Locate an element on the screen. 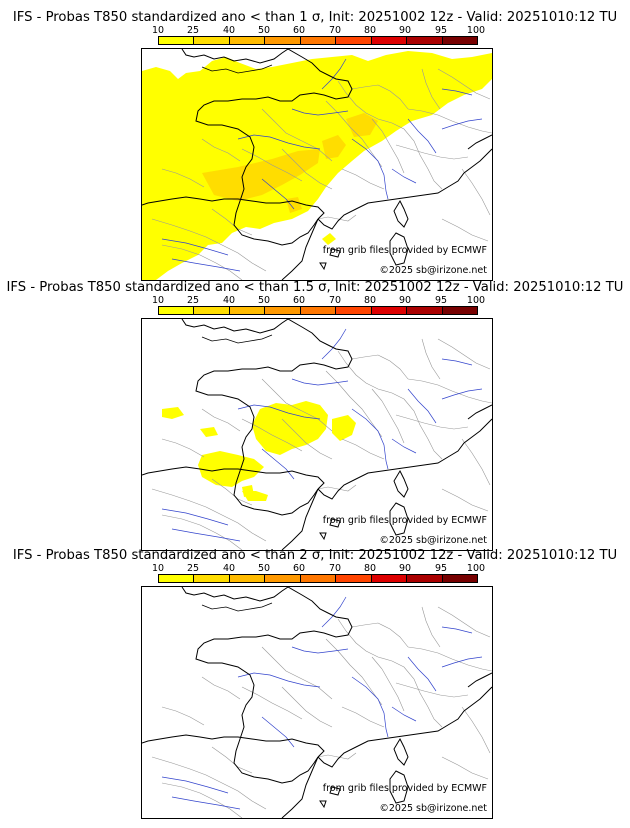 Image resolution: width=630 pixels, height=828 pixels. probability-field is located at coordinates (259, 451).